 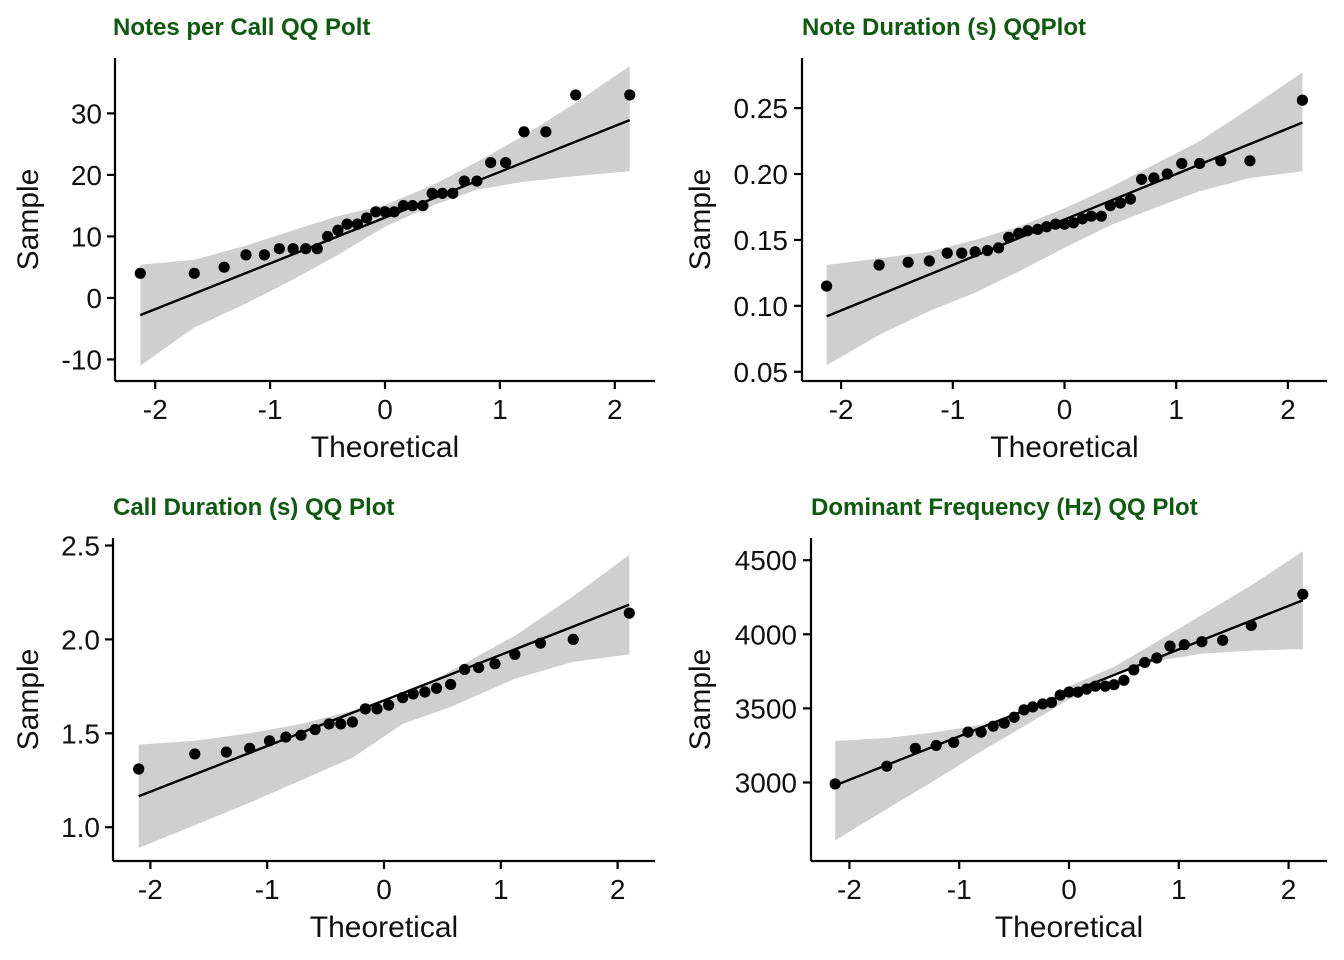 I want to click on panel-title: Notes per Call QQ Polt, so click(x=241, y=27).